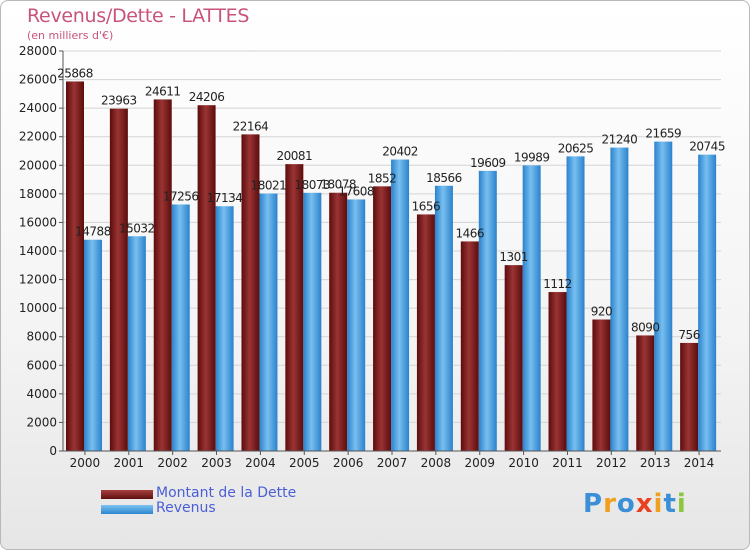  Describe the element at coordinates (294, 156) in the screenshot. I see `data-label-dette: 20081` at that location.